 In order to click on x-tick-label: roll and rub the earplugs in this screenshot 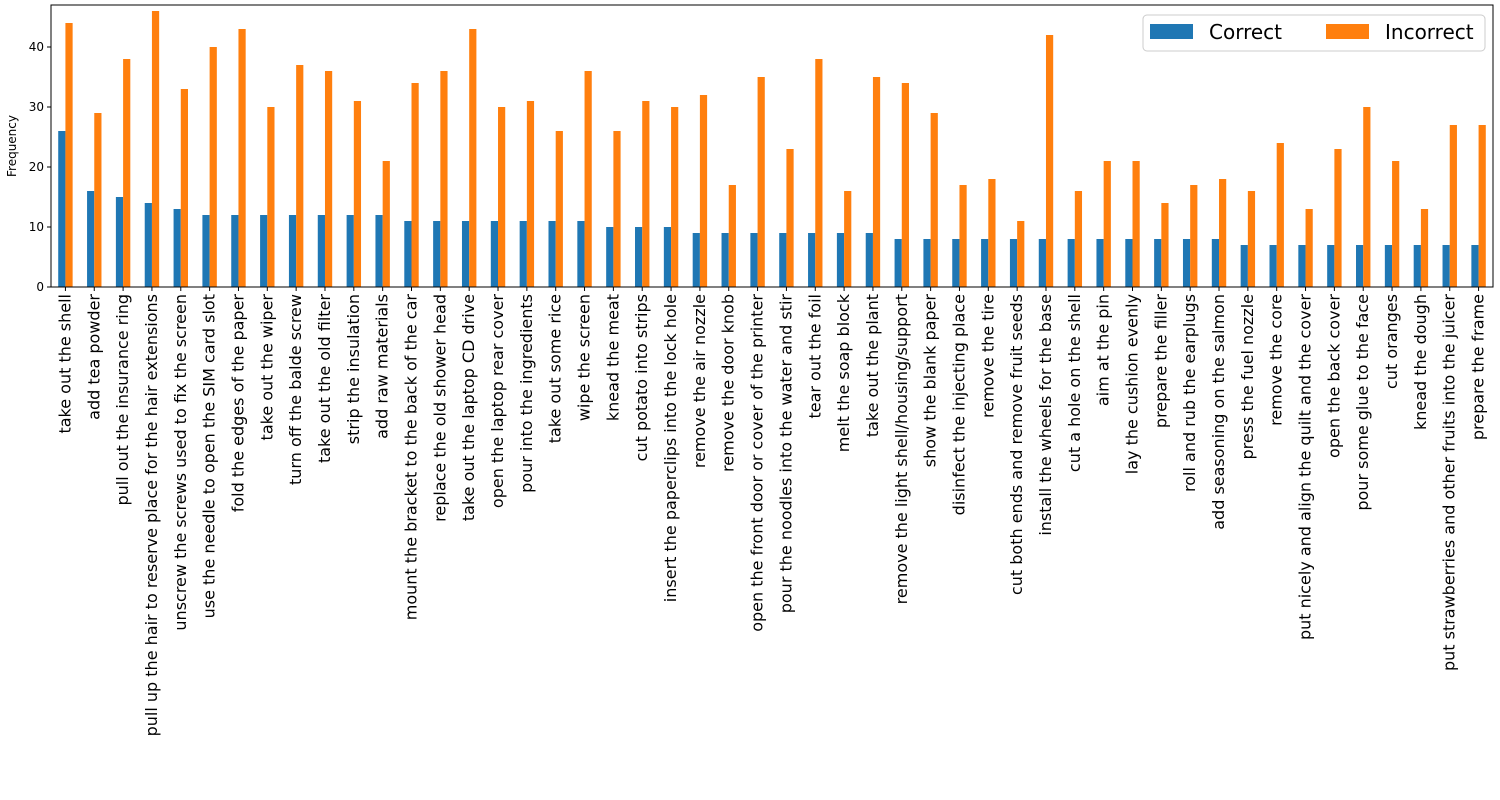, I will do `click(1189, 393)`.